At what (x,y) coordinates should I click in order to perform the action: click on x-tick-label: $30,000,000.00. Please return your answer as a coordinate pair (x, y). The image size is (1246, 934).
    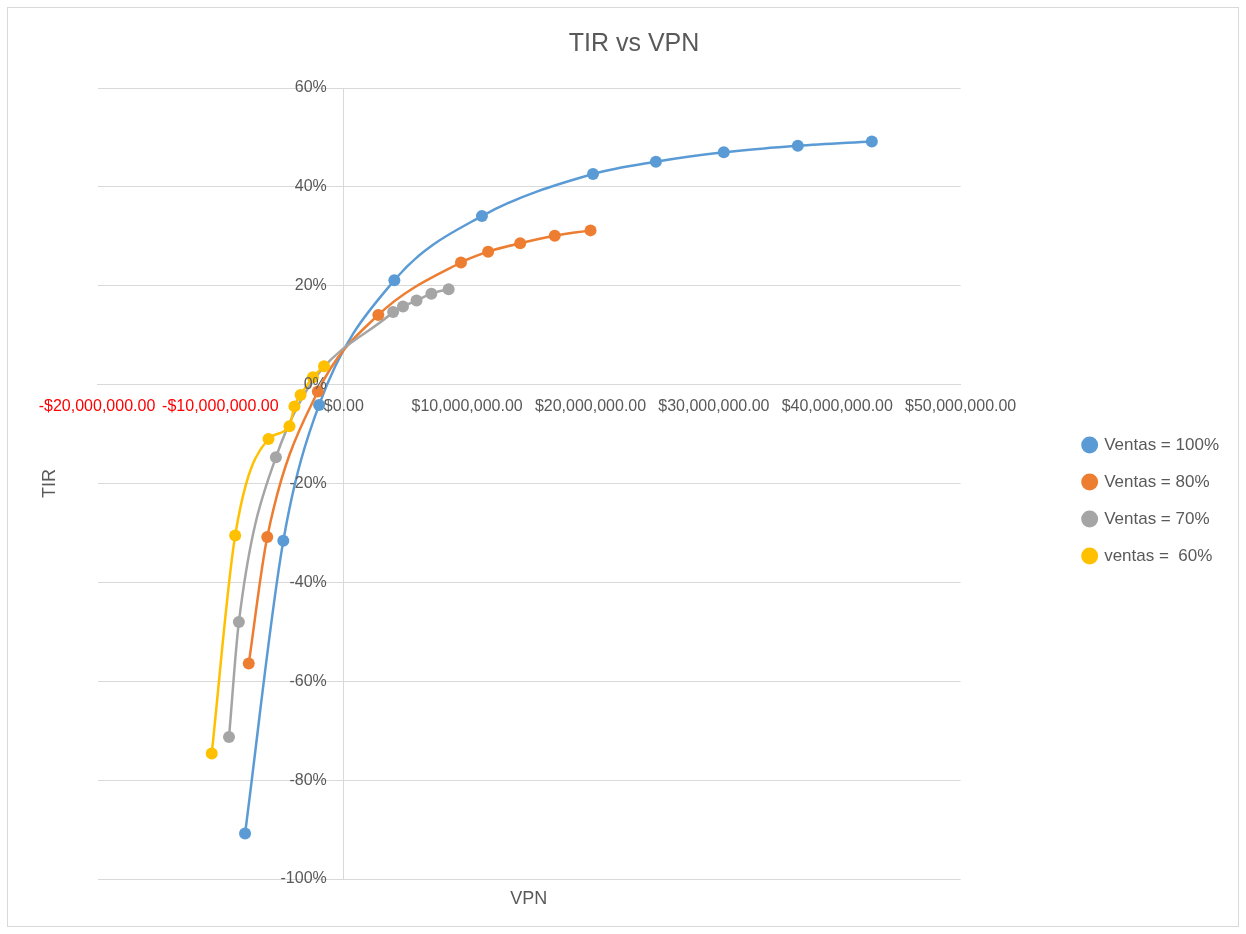
    Looking at the image, I should click on (714, 405).